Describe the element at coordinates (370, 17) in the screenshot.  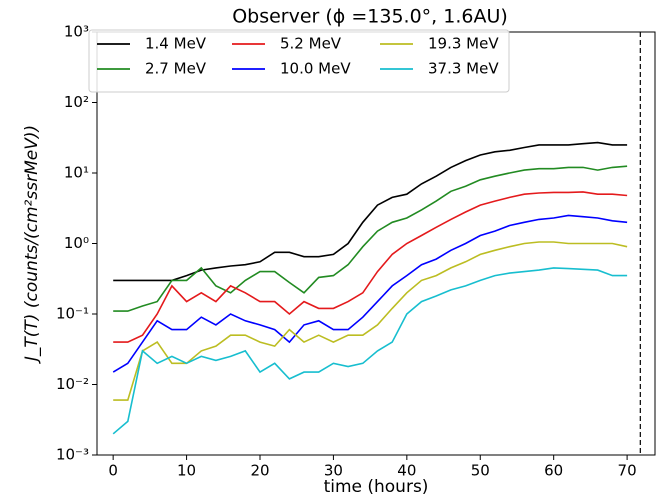
I see `chart-title: Observer (ϕ =135.0°, 1.6AU)` at that location.